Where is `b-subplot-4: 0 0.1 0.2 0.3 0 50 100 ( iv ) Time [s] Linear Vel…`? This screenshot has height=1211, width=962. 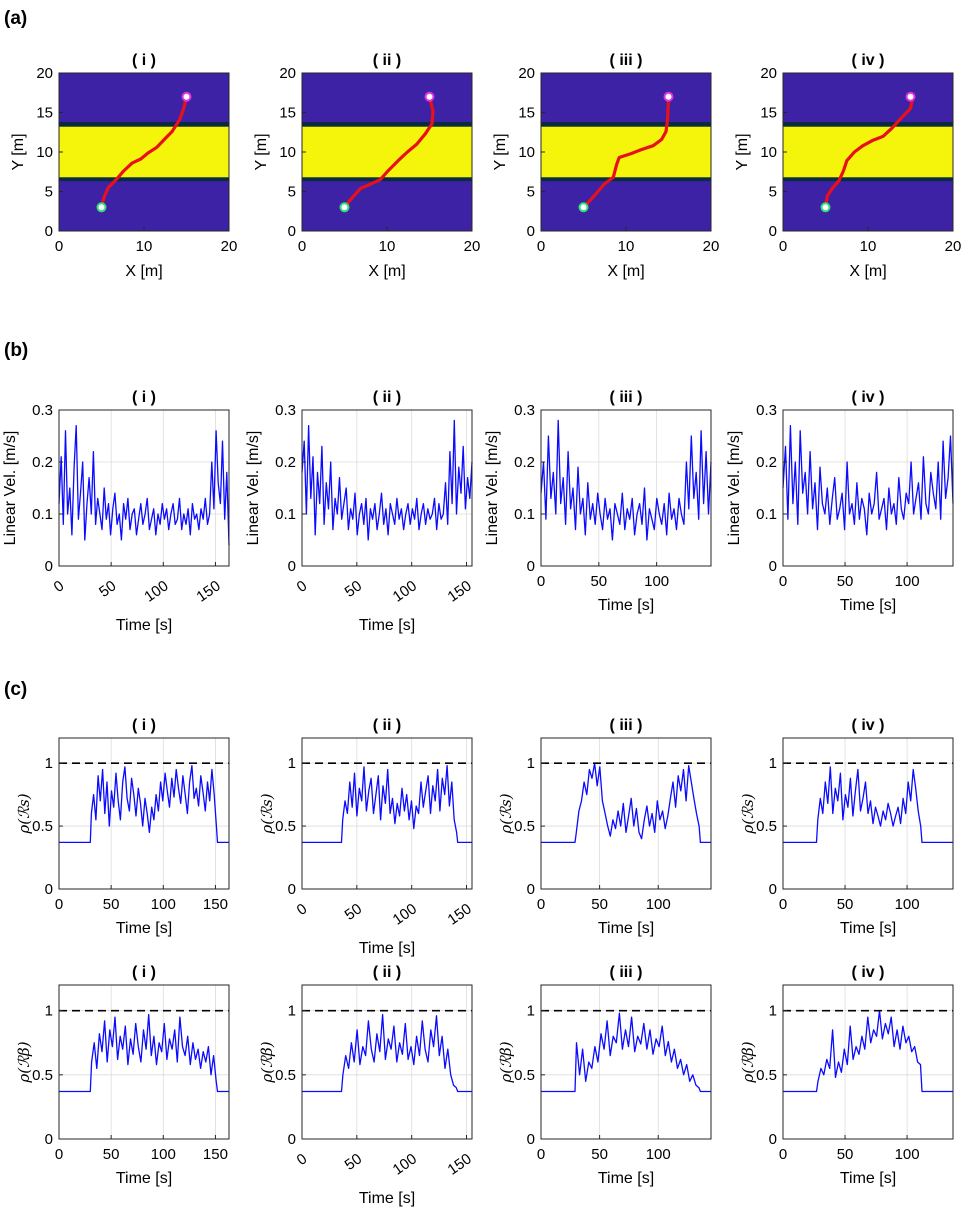
b-subplot-4: 0 0.1 0.2 0.3 0 50 100 ( iv ) Time [s] Linear Vel… is located at coordinates (840, 501).